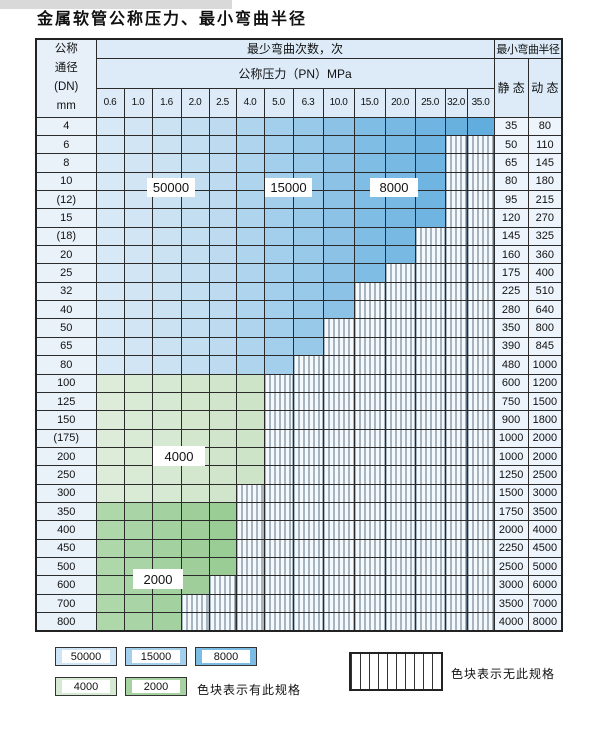 The image size is (600, 743). What do you see at coordinates (545, 273) in the screenshot?
I see `dynamic-radius-cell: 400` at bounding box center [545, 273].